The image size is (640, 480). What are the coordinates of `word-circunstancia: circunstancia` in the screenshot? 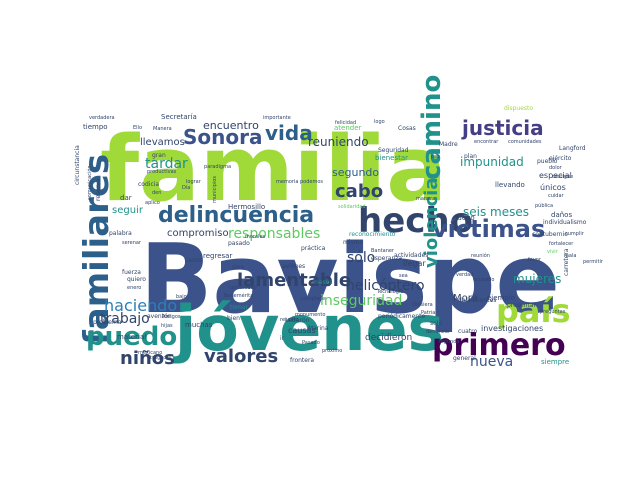 It's located at (77, 165).